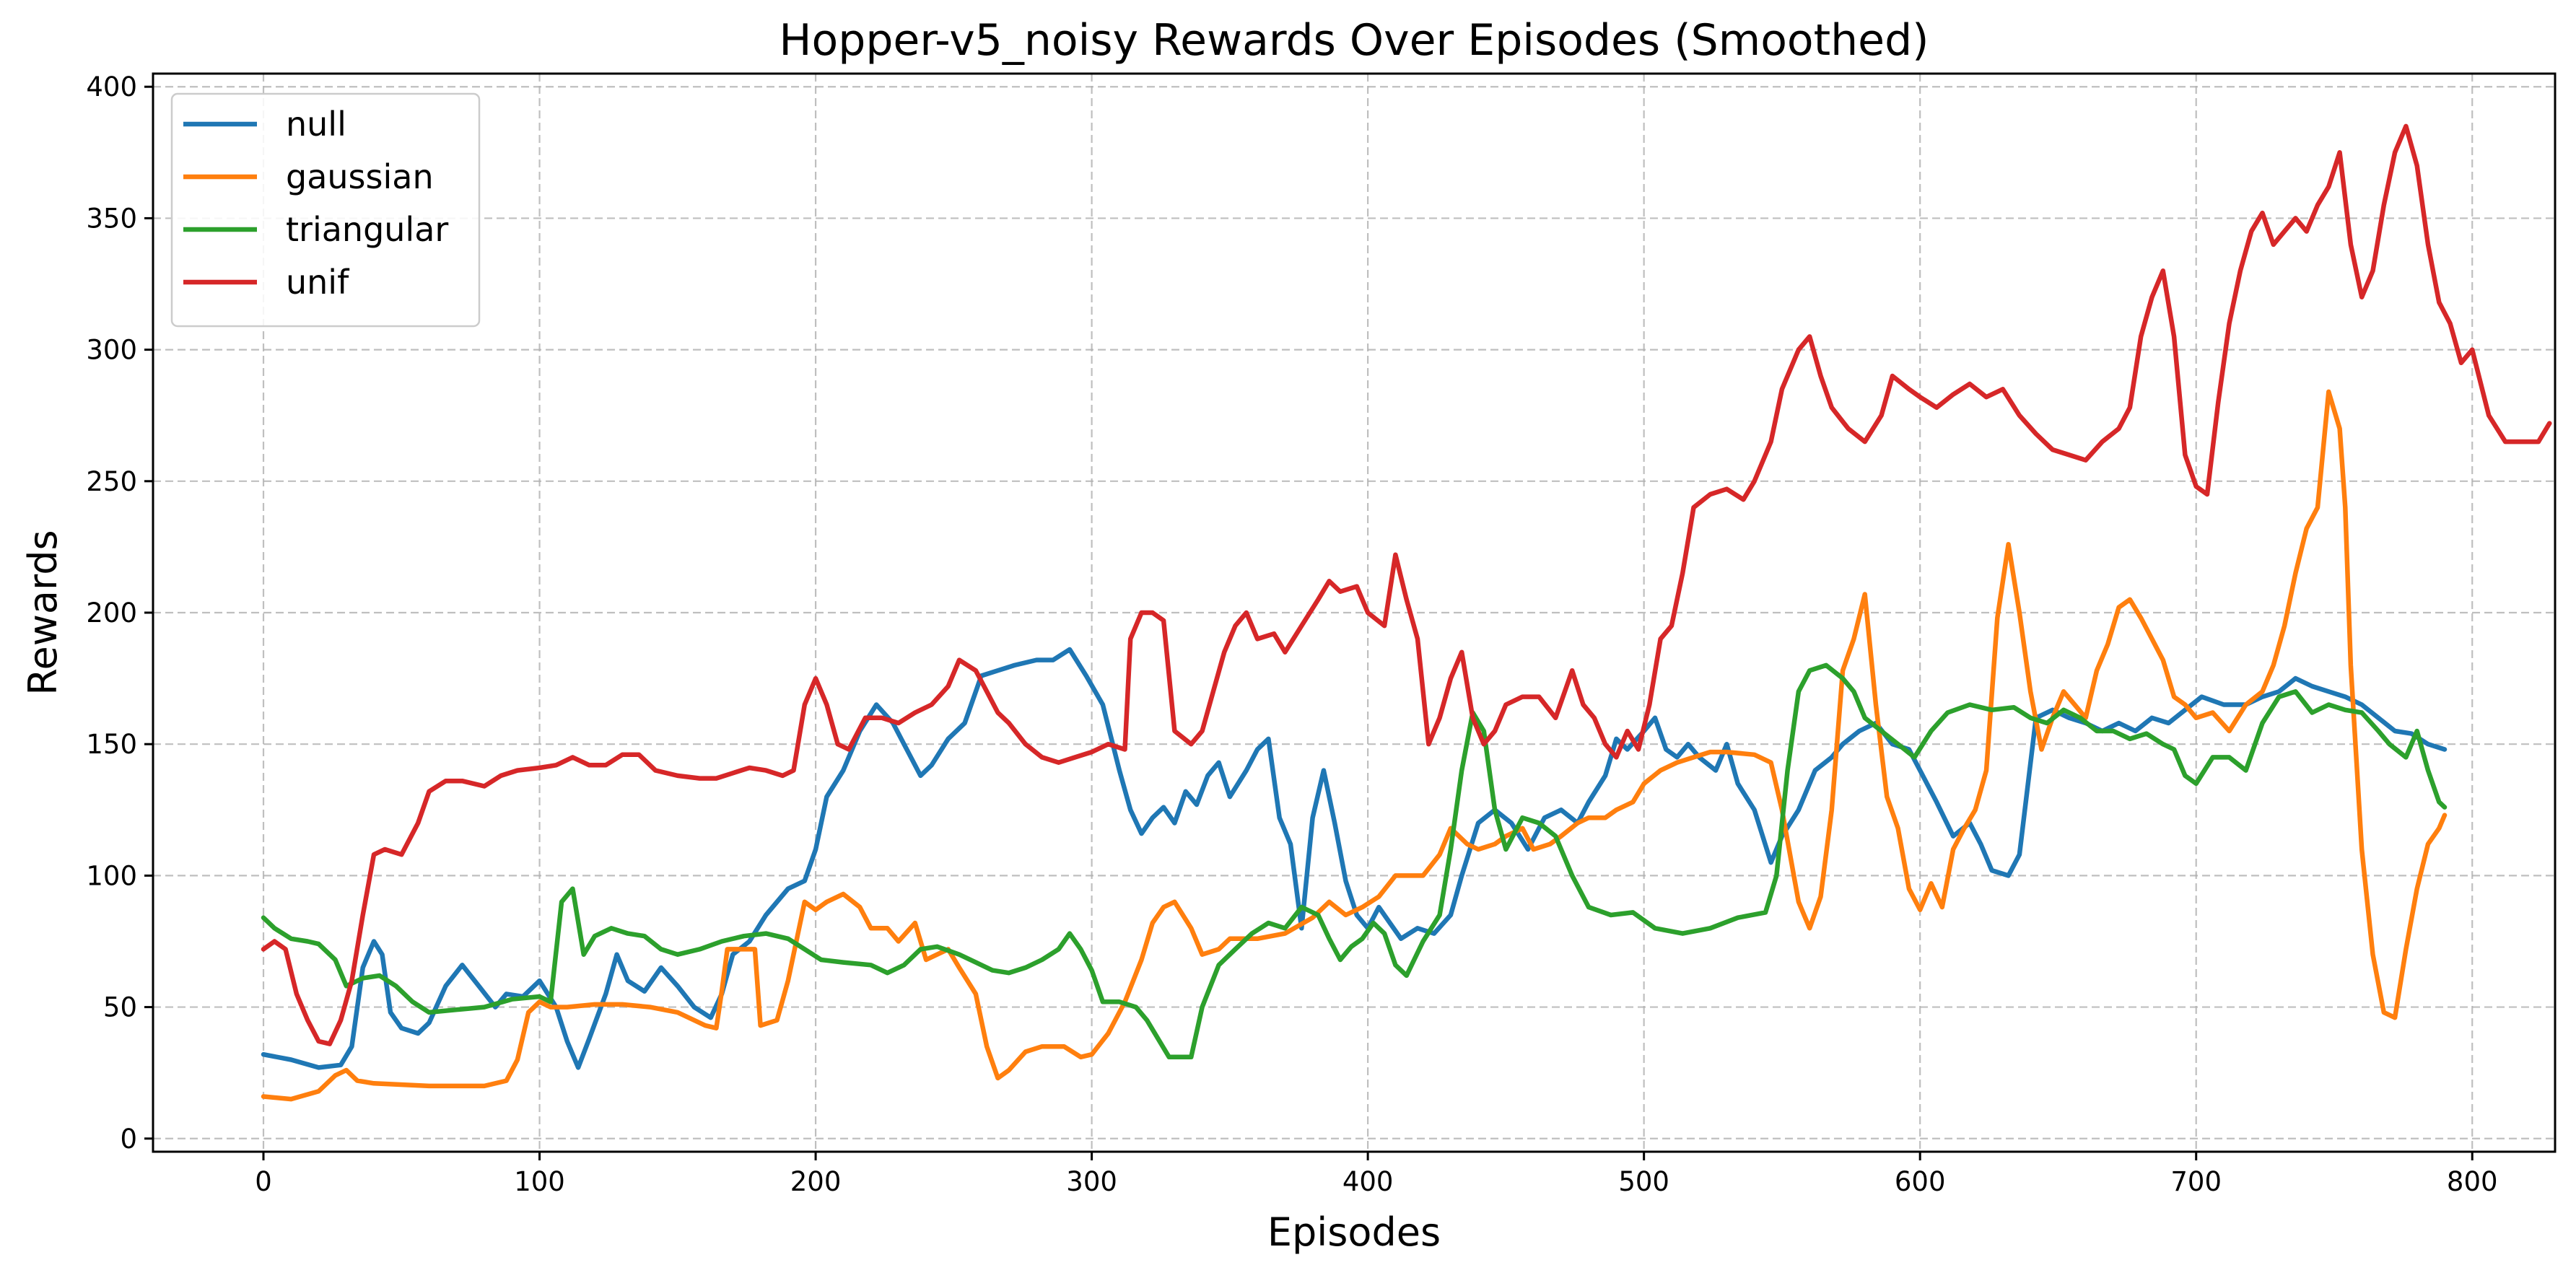 The image size is (2576, 1278). Describe the element at coordinates (367, 229) in the screenshot. I see `legend-label-triangular: triangular` at that location.